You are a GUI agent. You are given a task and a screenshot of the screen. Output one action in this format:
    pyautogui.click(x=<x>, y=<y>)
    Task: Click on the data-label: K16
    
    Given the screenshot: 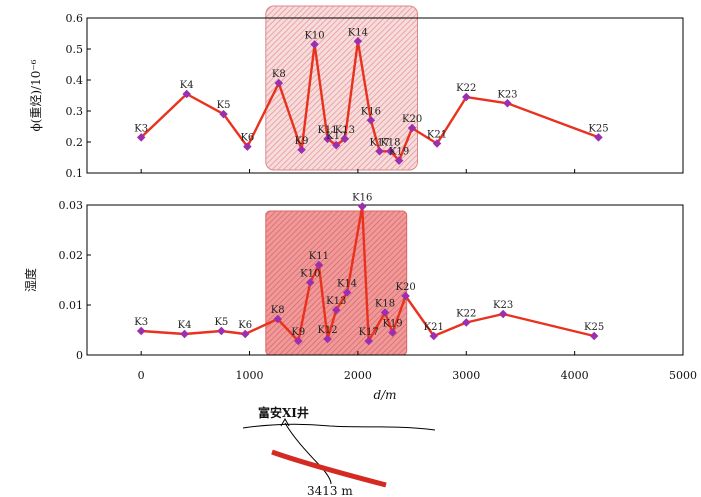 What is the action you would take?
    pyautogui.click(x=371, y=111)
    